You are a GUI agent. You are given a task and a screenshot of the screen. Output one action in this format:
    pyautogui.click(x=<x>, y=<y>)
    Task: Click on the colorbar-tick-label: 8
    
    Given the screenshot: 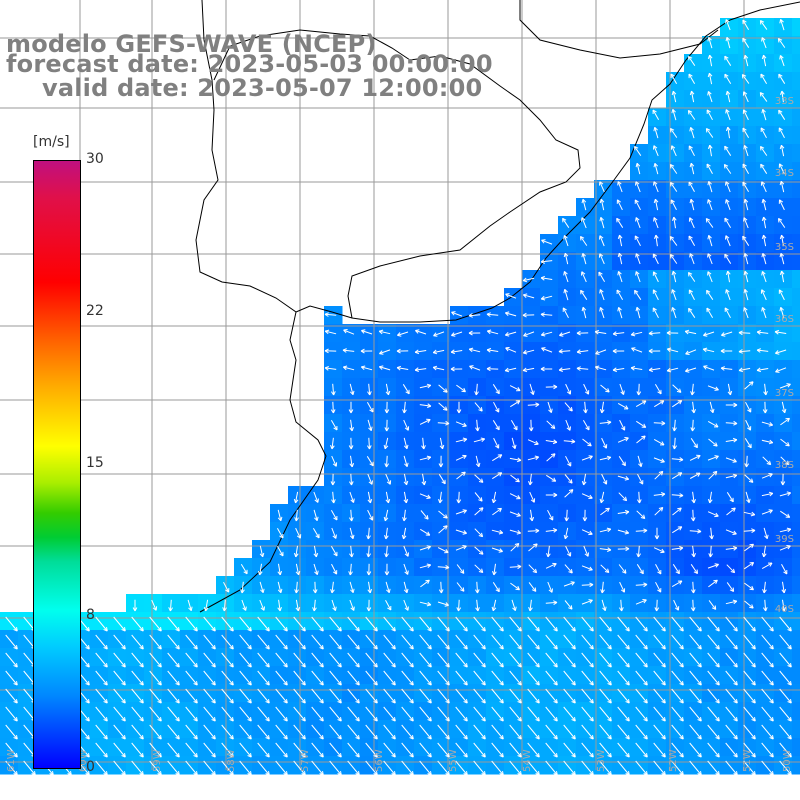 What is the action you would take?
    pyautogui.click(x=90, y=615)
    